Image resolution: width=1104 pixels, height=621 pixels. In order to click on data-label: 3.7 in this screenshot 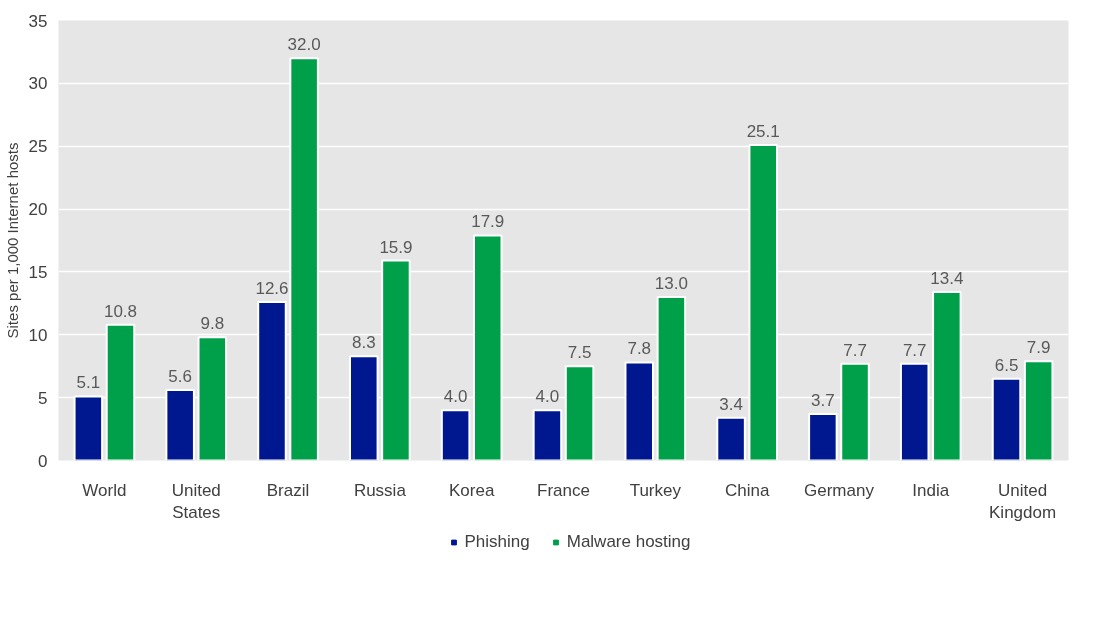, I will do `click(823, 400)`.